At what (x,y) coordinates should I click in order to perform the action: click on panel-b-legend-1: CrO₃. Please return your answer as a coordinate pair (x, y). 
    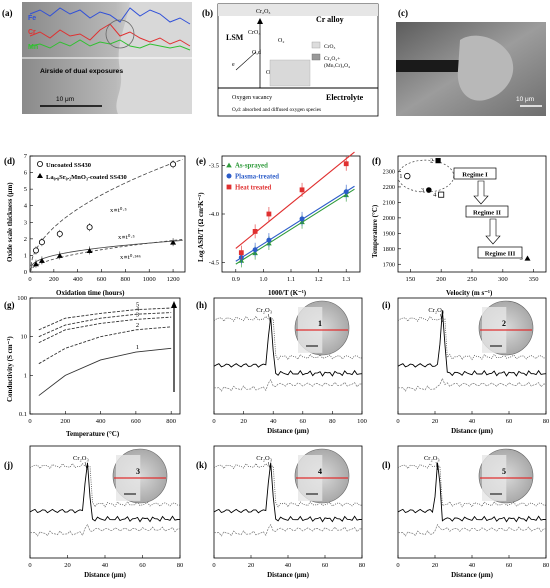
    Looking at the image, I should click on (329, 47).